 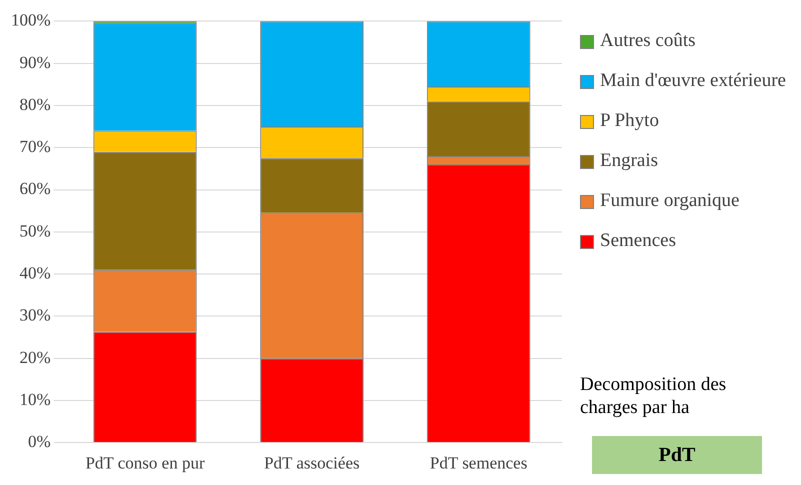 I want to click on legend-label: Engrais, so click(x=629, y=161).